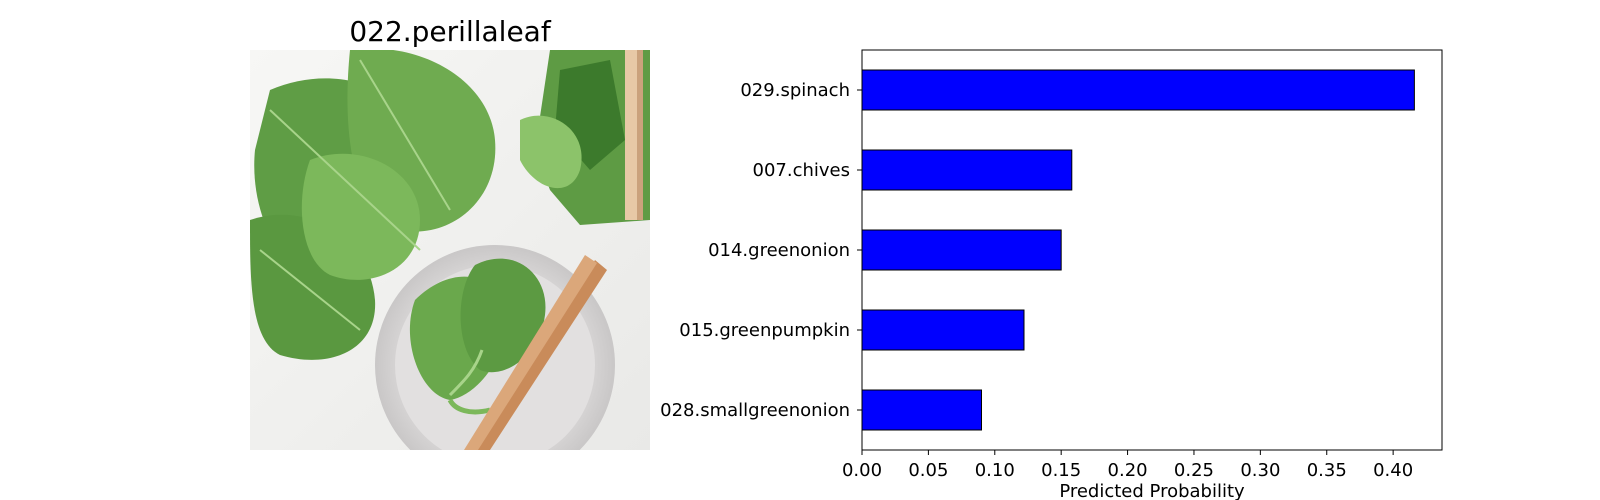 The image size is (1600, 500). What do you see at coordinates (1152, 490) in the screenshot?
I see `x-axis-label: Predicted Probability` at bounding box center [1152, 490].